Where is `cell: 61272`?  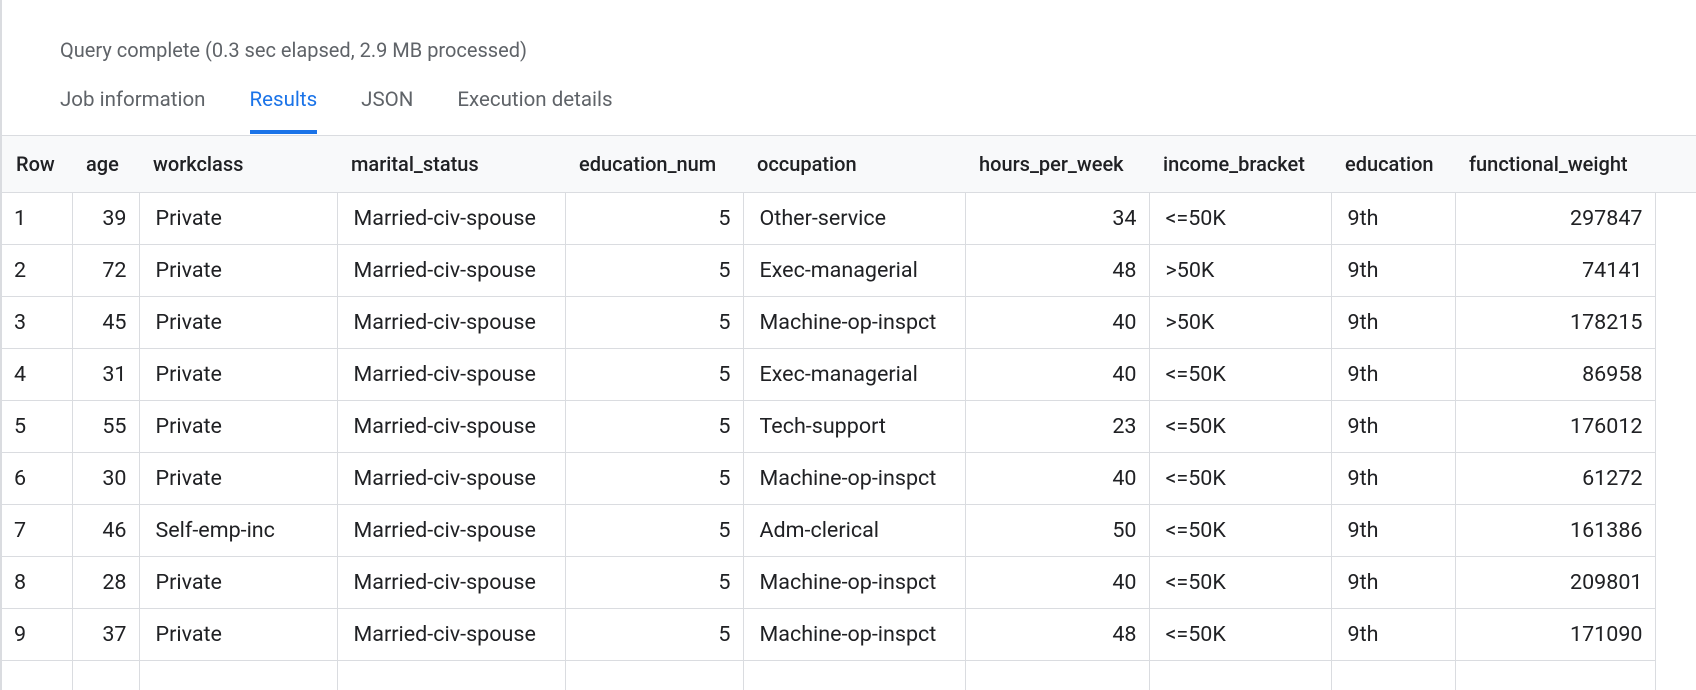
cell: 61272 is located at coordinates (1555, 478).